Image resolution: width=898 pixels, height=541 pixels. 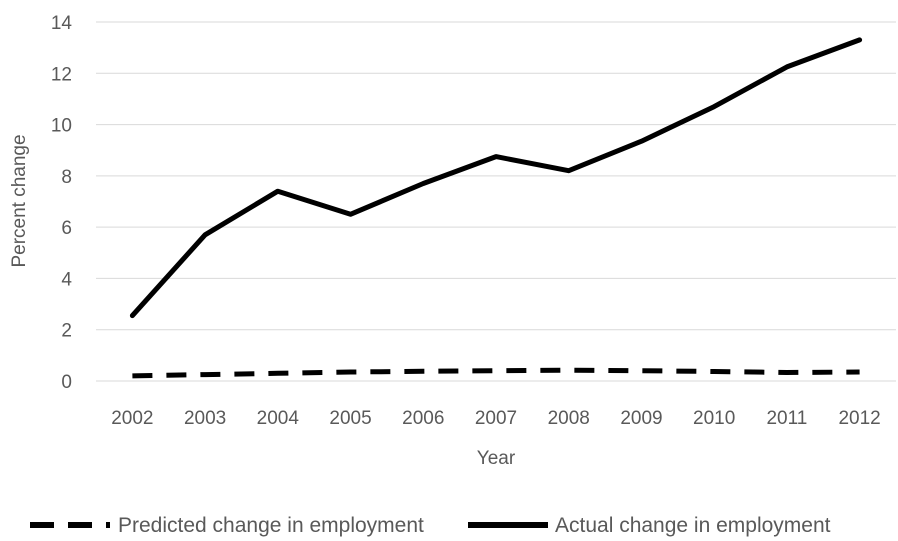 What do you see at coordinates (496, 373) in the screenshot?
I see `series-line-predicted` at bounding box center [496, 373].